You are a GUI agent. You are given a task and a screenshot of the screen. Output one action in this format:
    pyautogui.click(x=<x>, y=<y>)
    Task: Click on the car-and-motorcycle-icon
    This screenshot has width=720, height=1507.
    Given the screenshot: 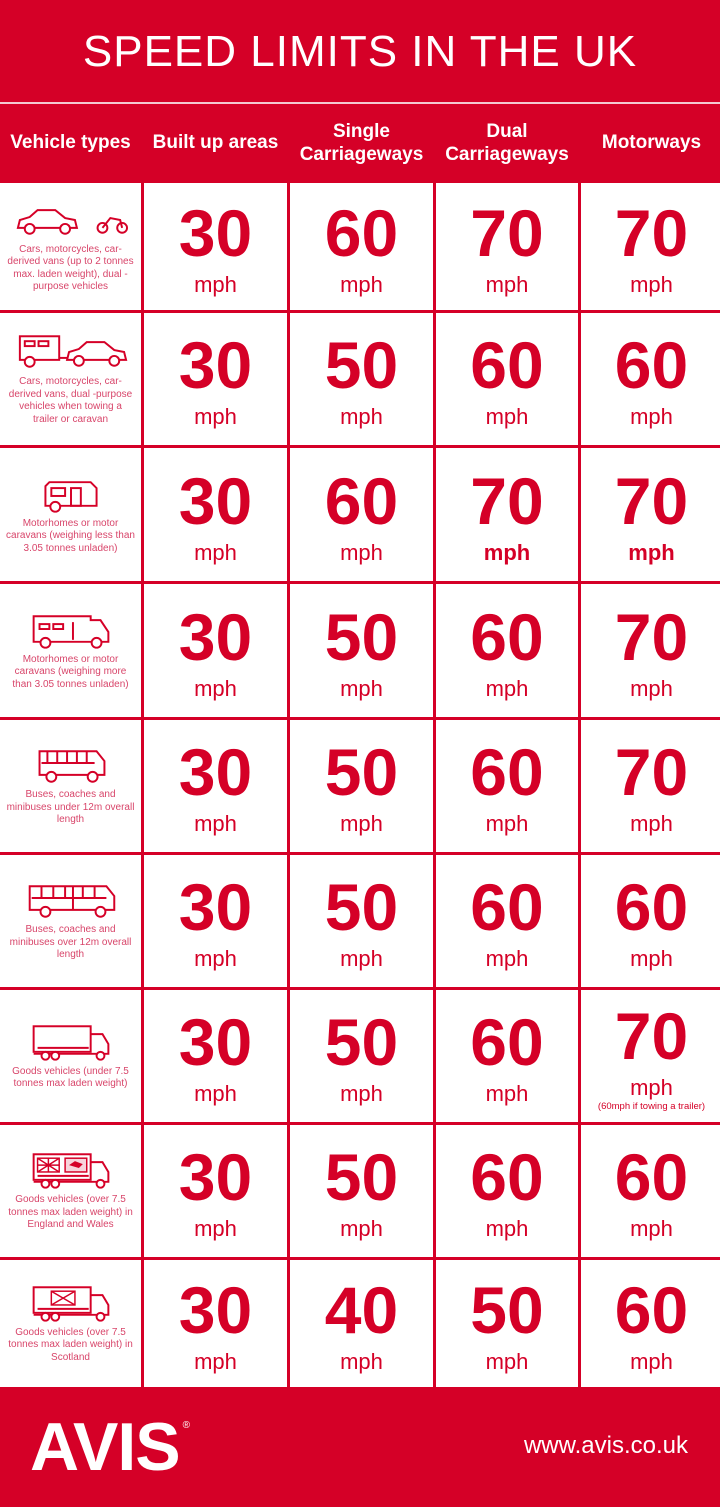 What is the action you would take?
    pyautogui.click(x=72, y=221)
    